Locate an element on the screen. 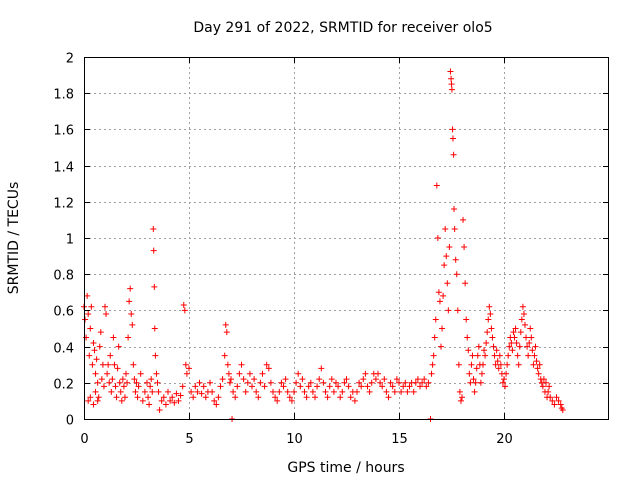  y-tick-label: 1.2 is located at coordinates (63, 204).